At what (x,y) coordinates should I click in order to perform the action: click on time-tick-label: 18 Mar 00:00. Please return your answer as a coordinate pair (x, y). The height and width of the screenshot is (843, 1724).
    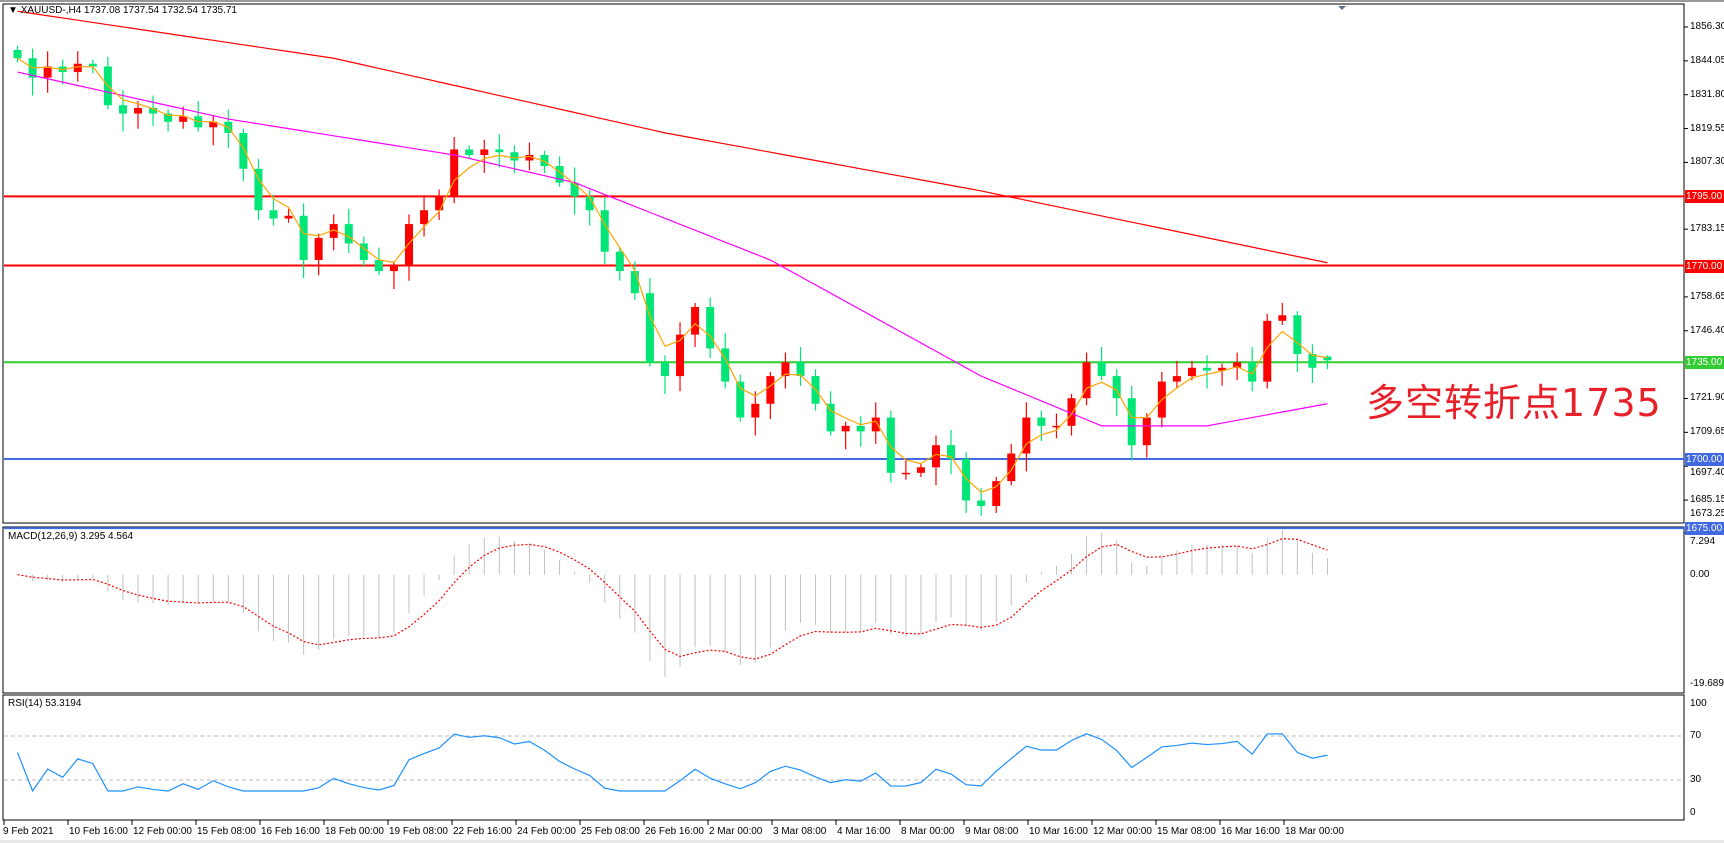
    Looking at the image, I should click on (1314, 831).